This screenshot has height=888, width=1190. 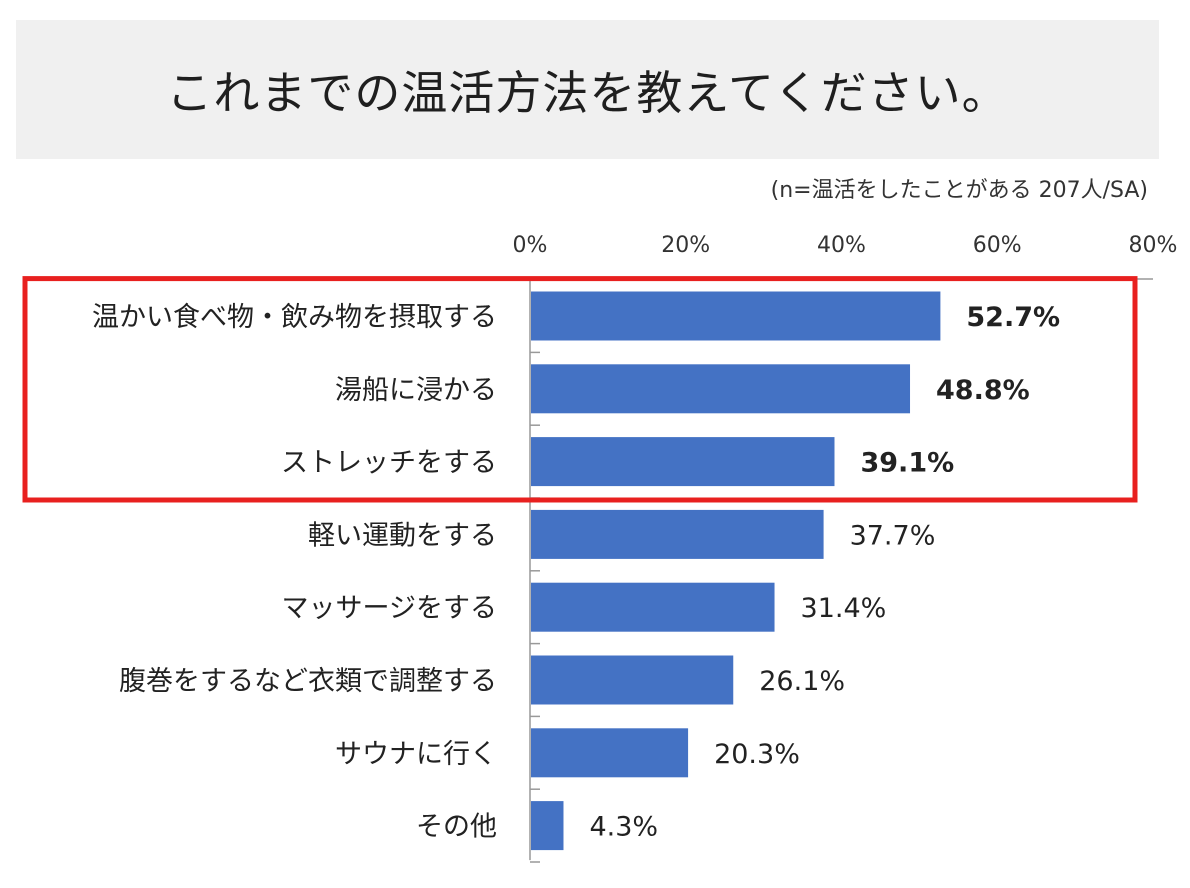 What do you see at coordinates (416, 754) in the screenshot?
I see `category-label: サウナに行く` at bounding box center [416, 754].